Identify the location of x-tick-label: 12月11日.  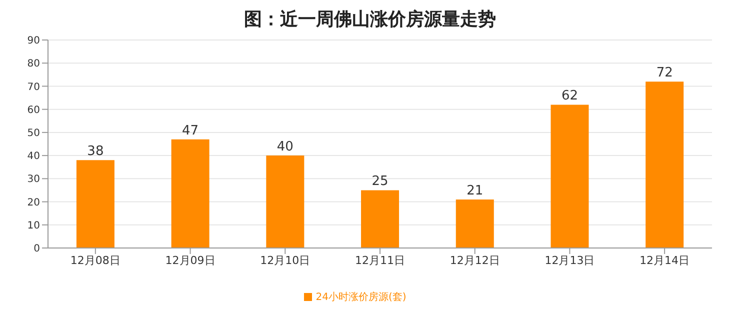
(380, 260).